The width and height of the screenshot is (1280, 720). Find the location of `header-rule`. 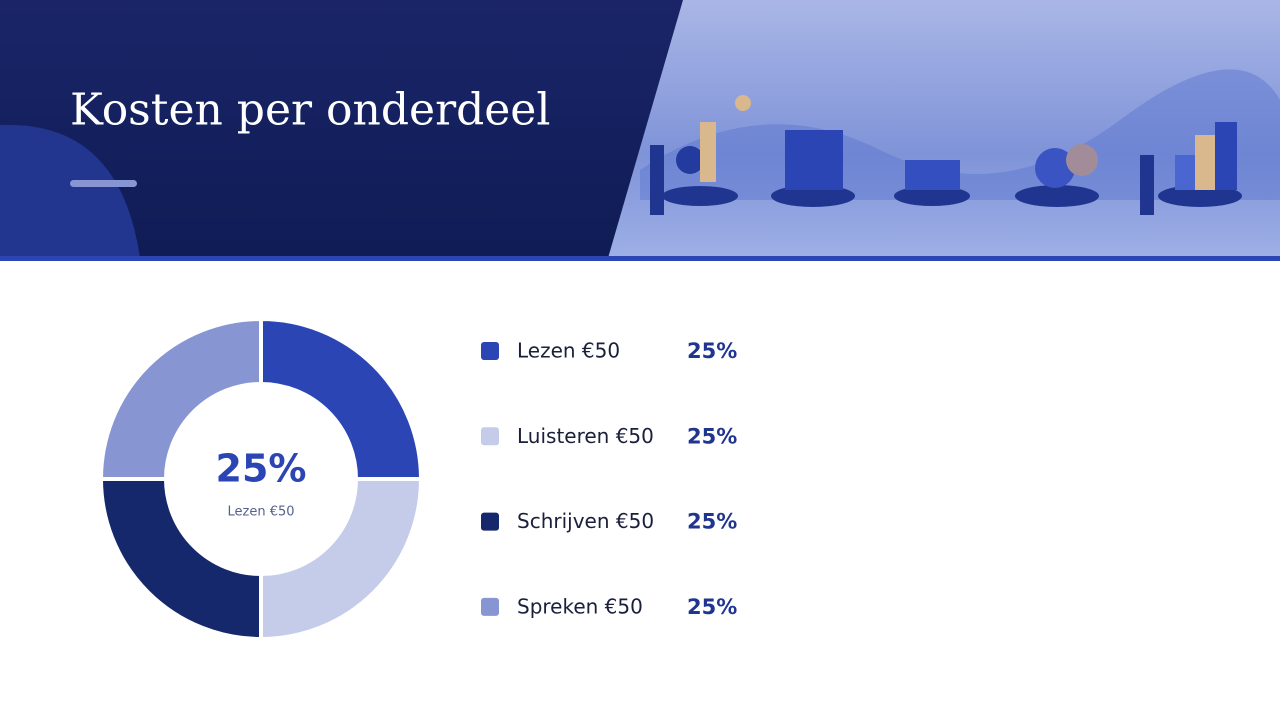

header-rule is located at coordinates (640, 258).